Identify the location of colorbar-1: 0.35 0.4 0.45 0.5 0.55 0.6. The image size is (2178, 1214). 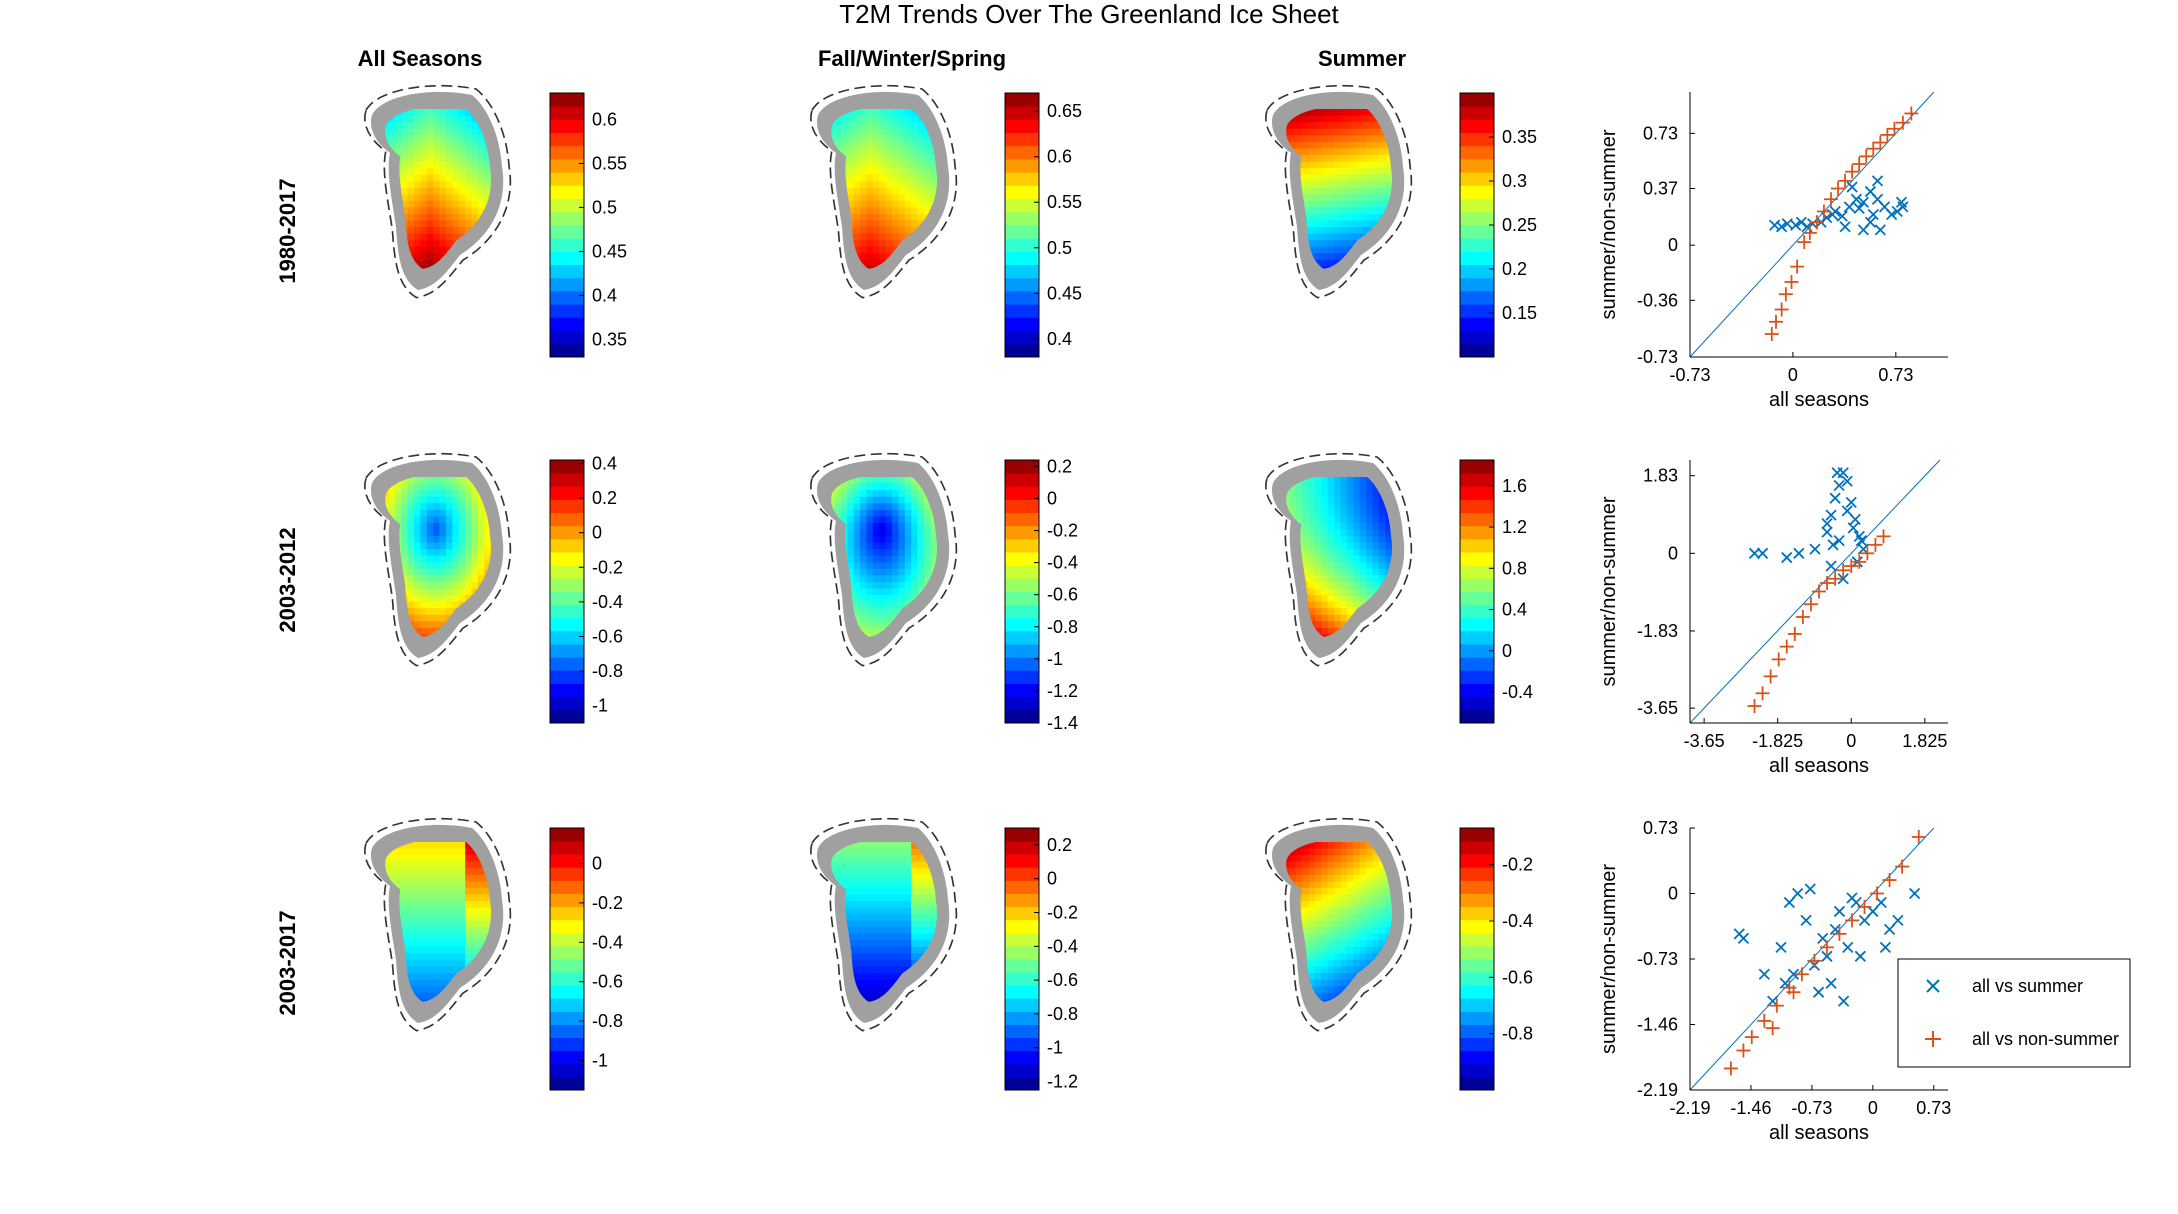
(588, 225).